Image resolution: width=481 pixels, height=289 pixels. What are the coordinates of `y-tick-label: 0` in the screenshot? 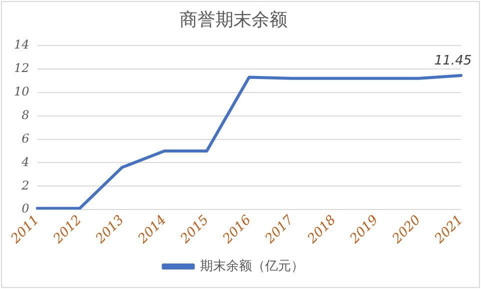 It's located at (26, 209).